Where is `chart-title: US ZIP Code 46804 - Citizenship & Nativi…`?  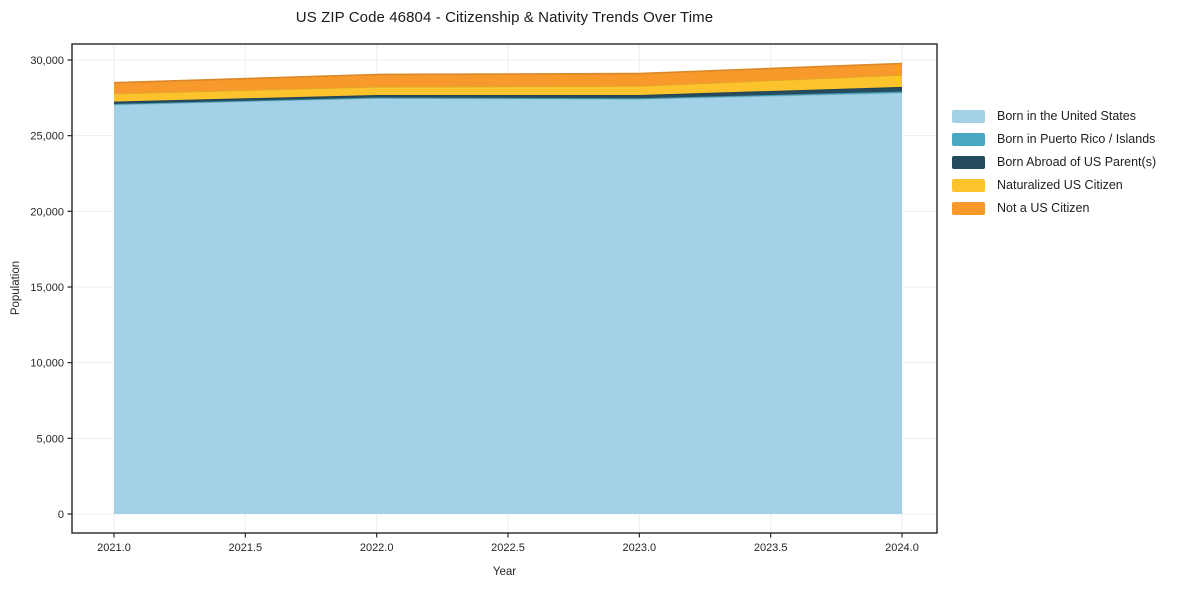
chart-title: US ZIP Code 46804 - Citizenship & Nativi… is located at coordinates (504, 17).